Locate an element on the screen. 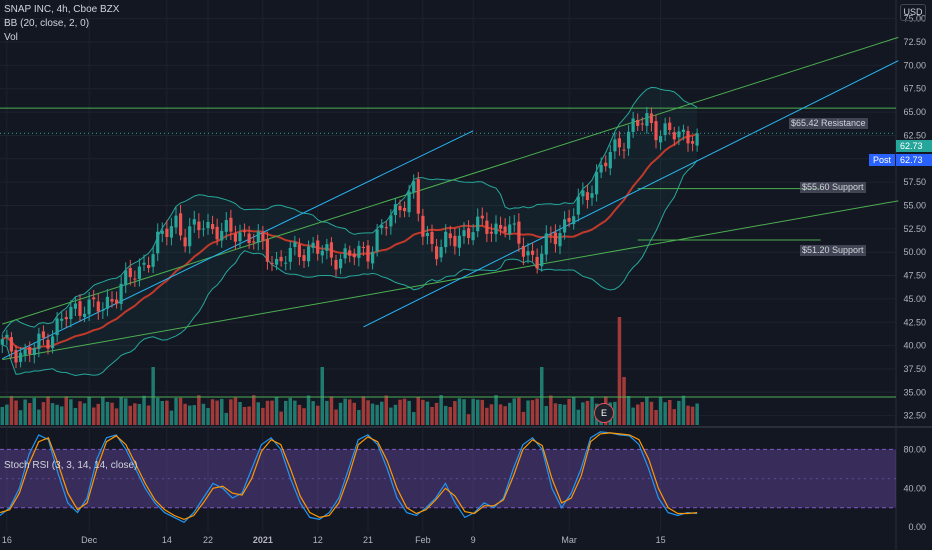  price-tick-label: 52.50 is located at coordinates (914, 229).